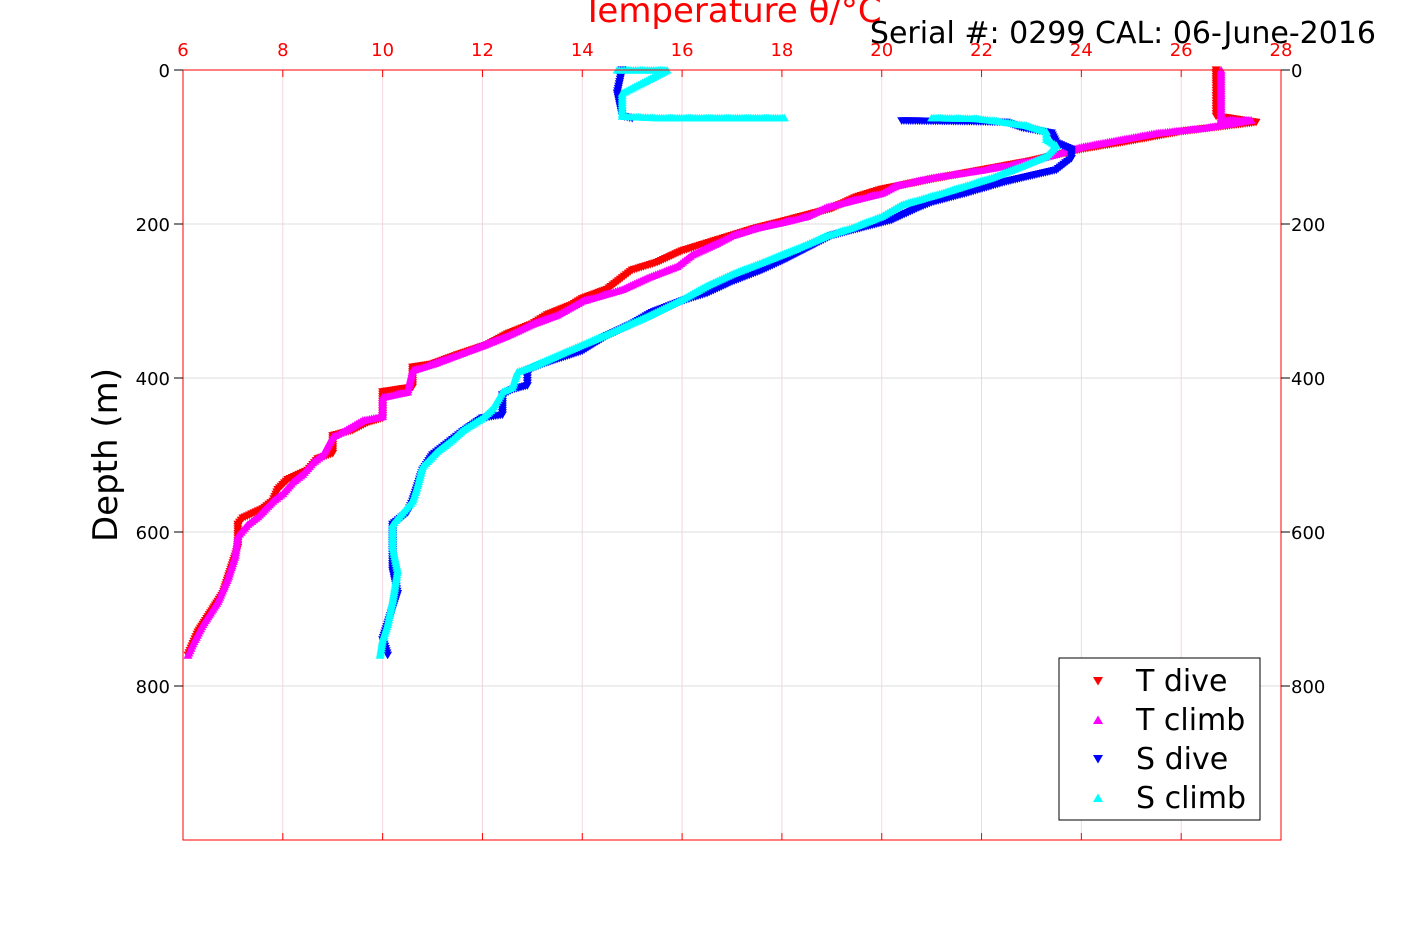 The image size is (1417, 945). What do you see at coordinates (1081, 50) in the screenshot?
I see `x-tick-label: 24` at bounding box center [1081, 50].